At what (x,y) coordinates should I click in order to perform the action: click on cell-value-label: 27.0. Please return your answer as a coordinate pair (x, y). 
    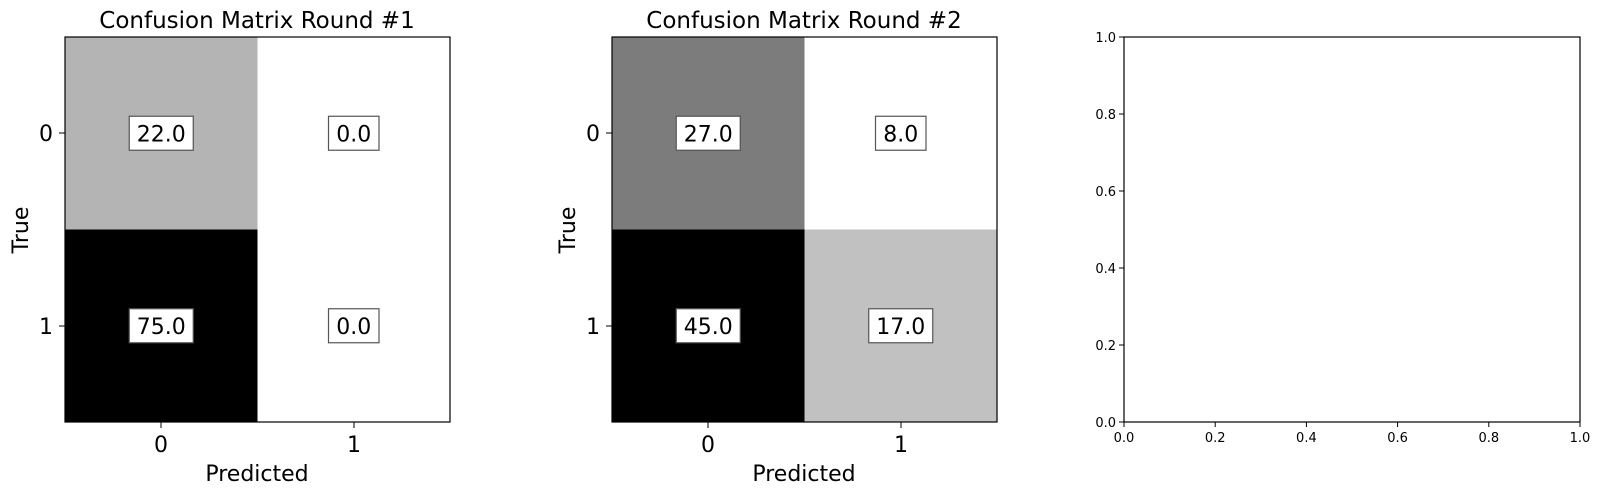
    Looking at the image, I should click on (708, 134).